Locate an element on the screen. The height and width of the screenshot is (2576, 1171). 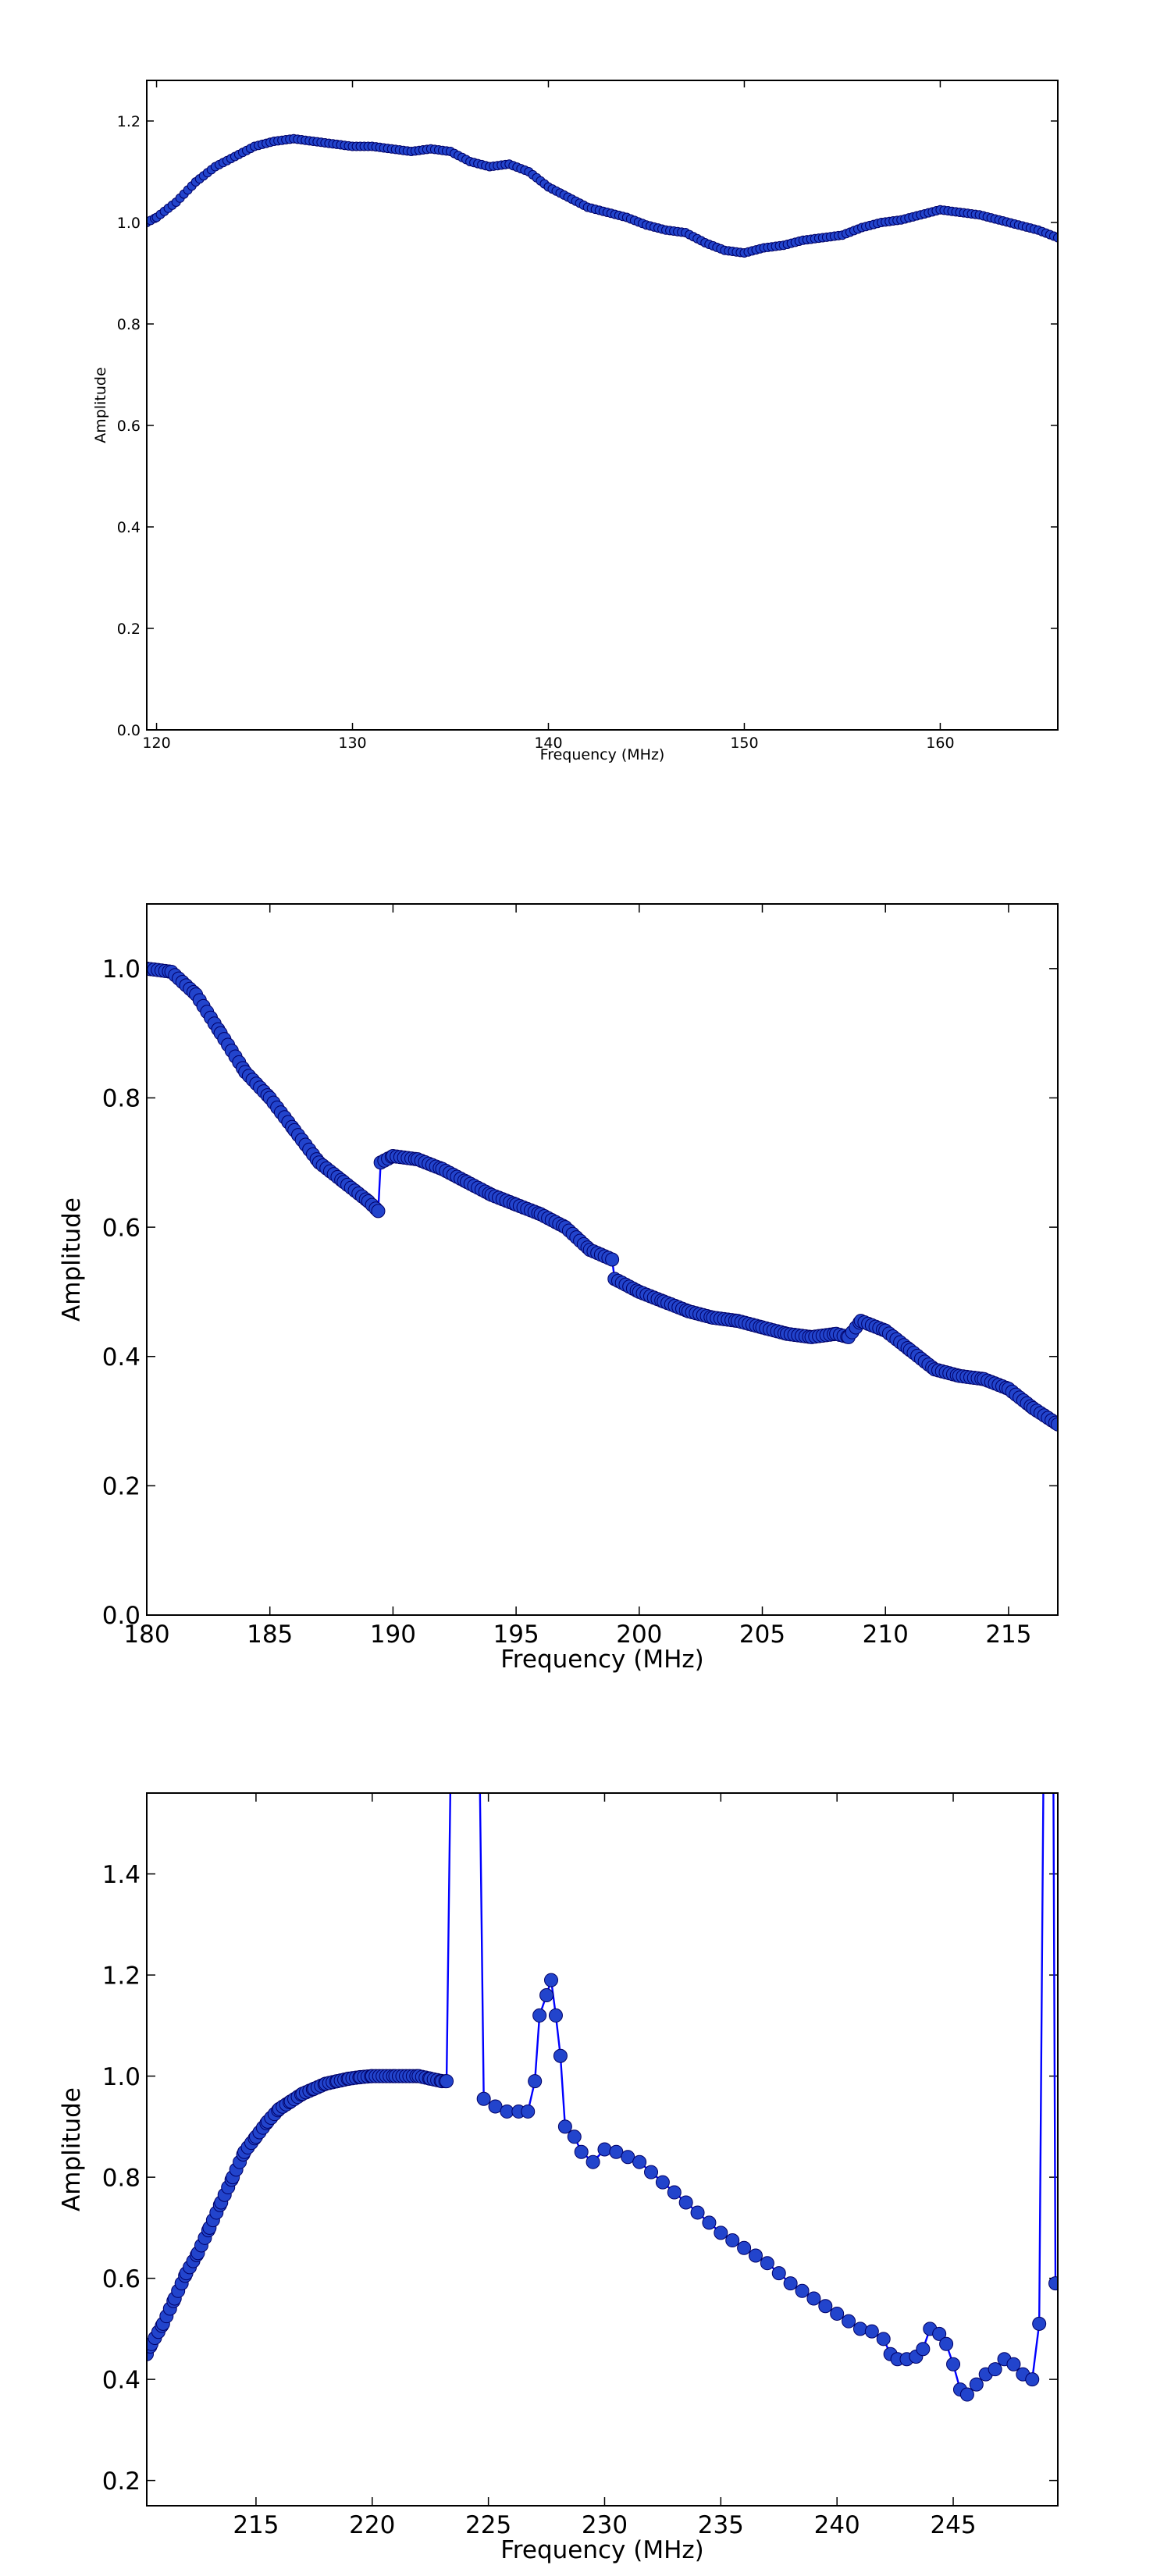
y-tick-label: 0.0 is located at coordinates (129, 730).